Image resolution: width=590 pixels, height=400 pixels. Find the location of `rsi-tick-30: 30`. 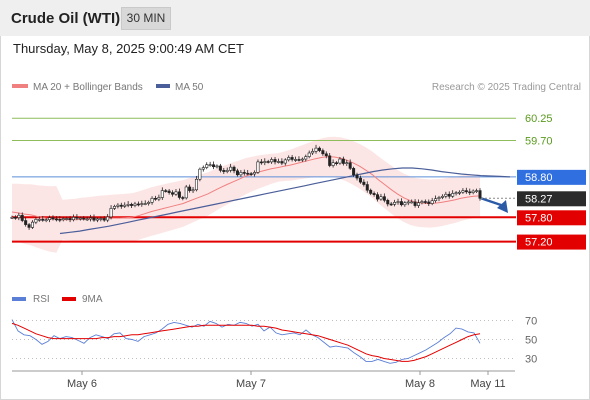

rsi-tick-30: 30 is located at coordinates (531, 360).